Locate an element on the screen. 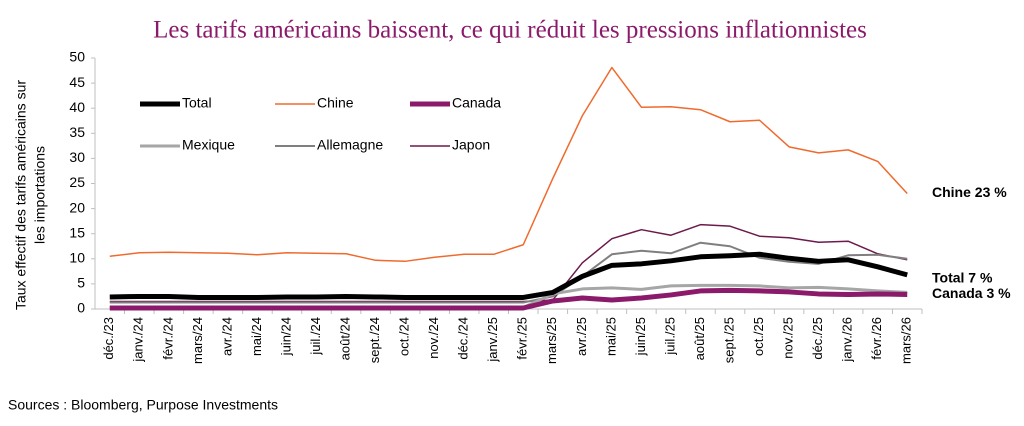 The height and width of the screenshot is (426, 1024). x-tick-label: sept./25 is located at coordinates (728, 340).